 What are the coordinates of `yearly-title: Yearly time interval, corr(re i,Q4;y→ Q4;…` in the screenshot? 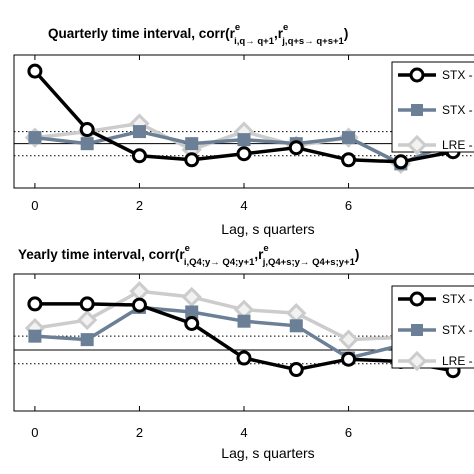 It's located at (188, 255).